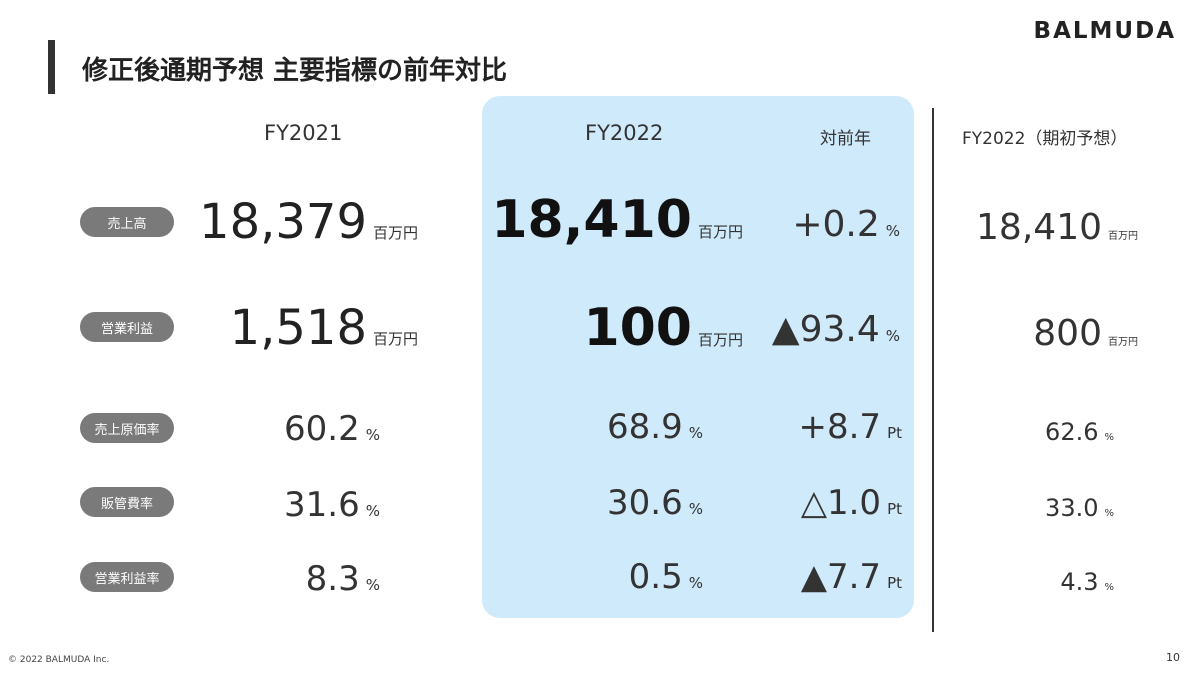  Describe the element at coordinates (1173, 657) in the screenshot. I see `page-number: 10` at that location.